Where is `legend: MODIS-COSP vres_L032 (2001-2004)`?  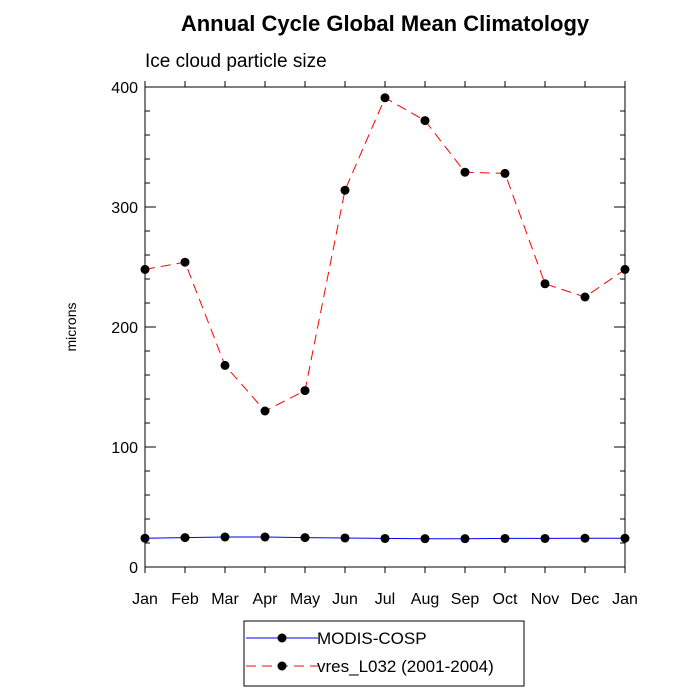
legend: MODIS-COSP vres_L032 (2001-2004) is located at coordinates (384, 653).